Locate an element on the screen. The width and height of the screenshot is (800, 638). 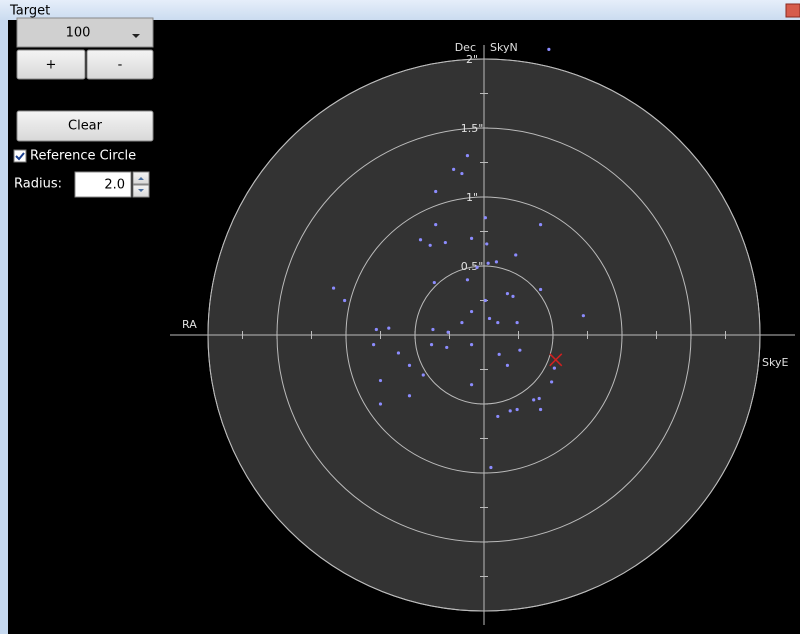
spin-arrows is located at coordinates (141, 184).